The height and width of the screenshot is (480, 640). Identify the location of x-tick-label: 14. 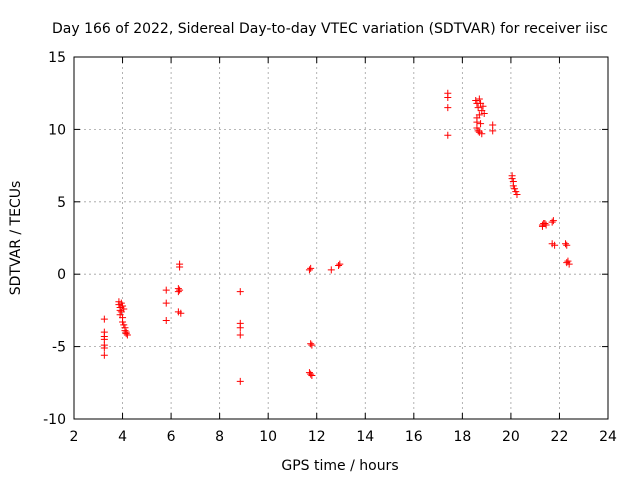
(365, 437).